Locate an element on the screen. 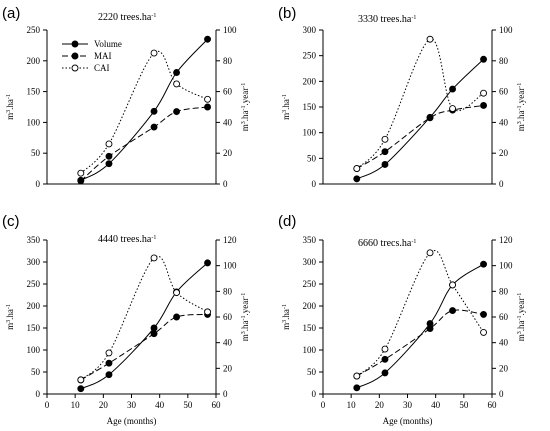 This screenshot has width=550, height=431. y-axis-right-label: m3.ha-1.year-1 is located at coordinates (245, 317).